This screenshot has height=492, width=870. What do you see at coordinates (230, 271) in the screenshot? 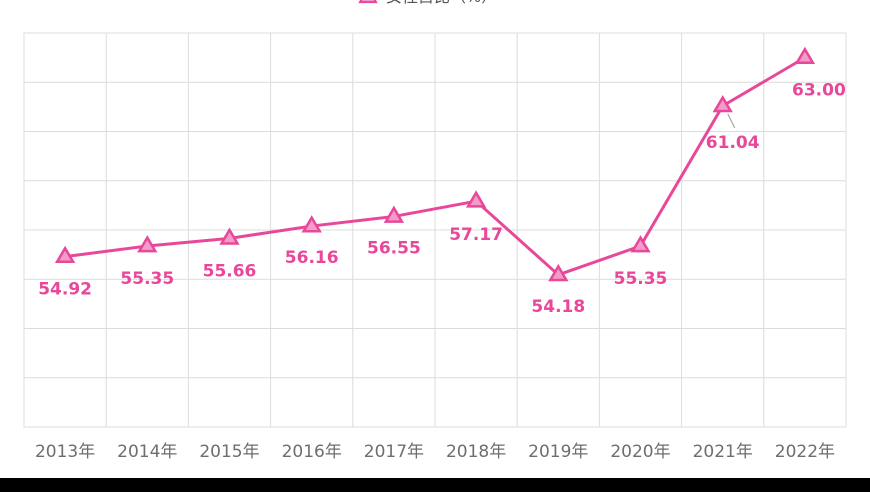
I see `data-label: 55.66` at bounding box center [230, 271].